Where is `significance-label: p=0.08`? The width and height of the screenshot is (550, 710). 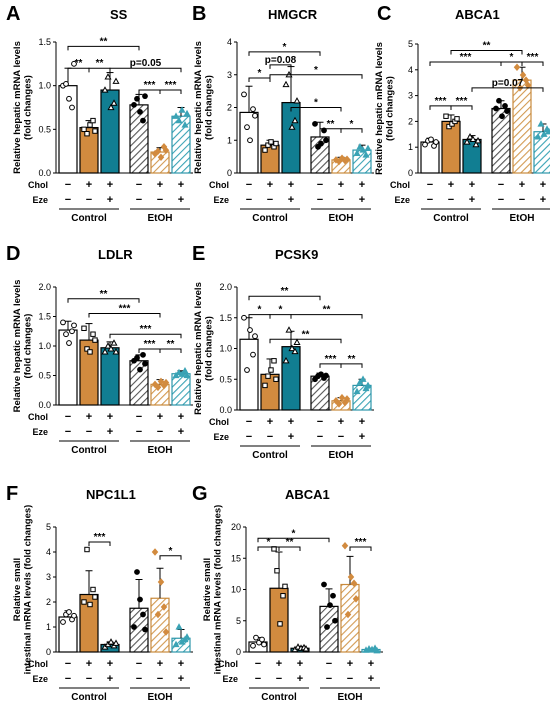
significance-label: p=0.08 is located at coordinates (281, 60).